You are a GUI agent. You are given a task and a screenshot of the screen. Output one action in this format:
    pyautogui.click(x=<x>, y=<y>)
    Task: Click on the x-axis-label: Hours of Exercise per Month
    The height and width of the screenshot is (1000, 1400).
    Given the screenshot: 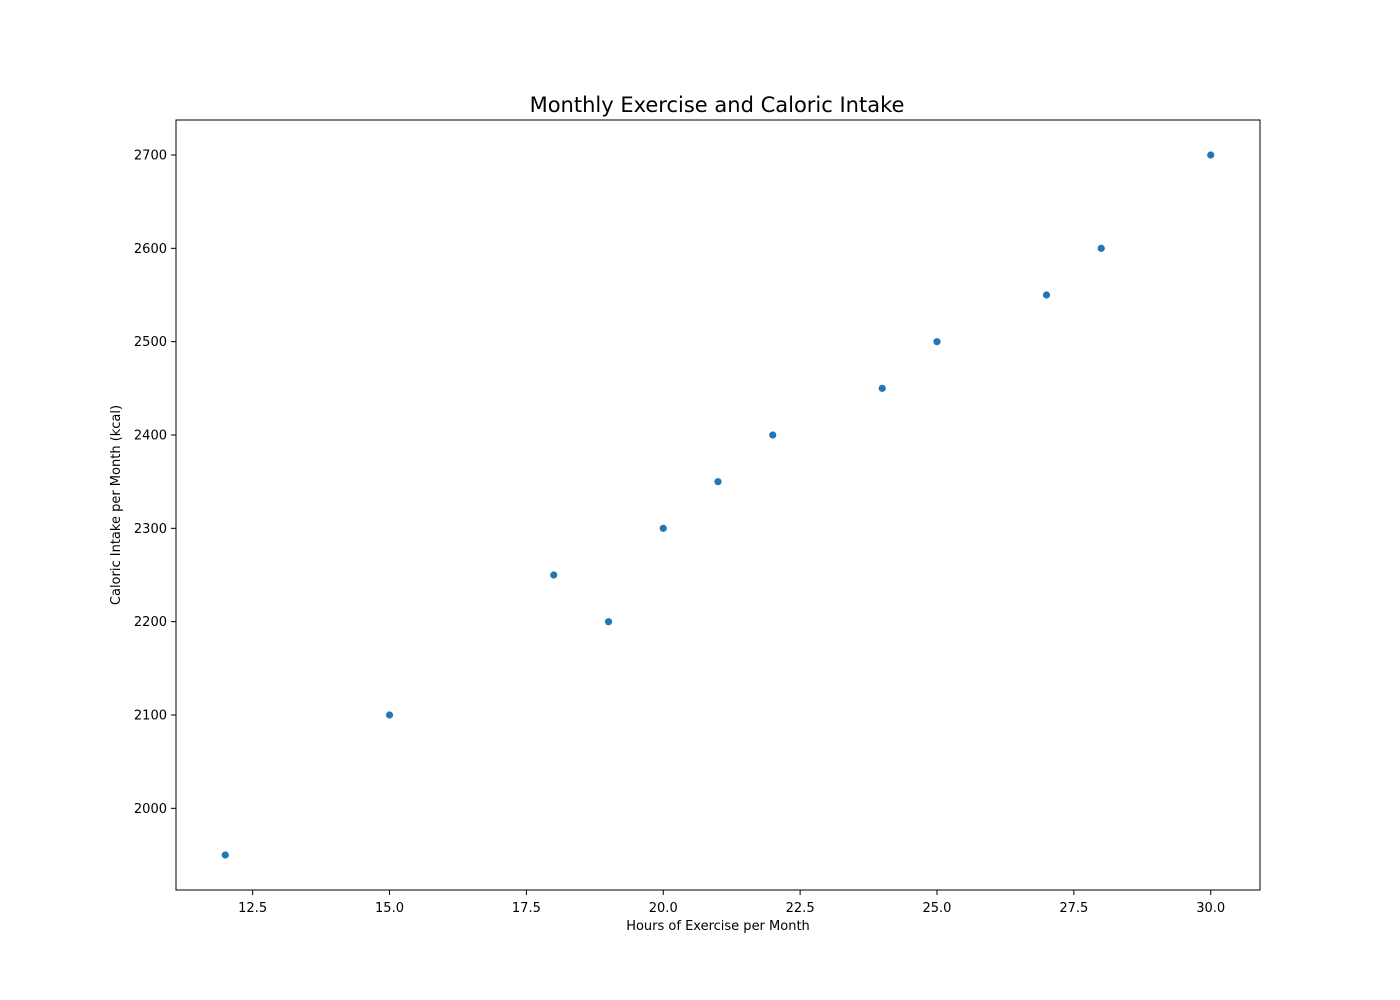 What is the action you would take?
    pyautogui.click(x=718, y=926)
    